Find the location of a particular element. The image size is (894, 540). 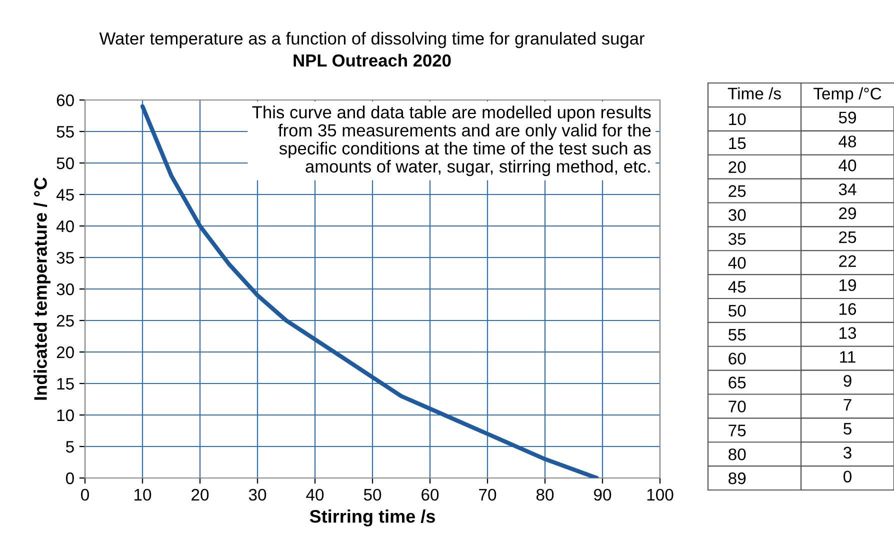

data-label: 9 is located at coordinates (848, 380).